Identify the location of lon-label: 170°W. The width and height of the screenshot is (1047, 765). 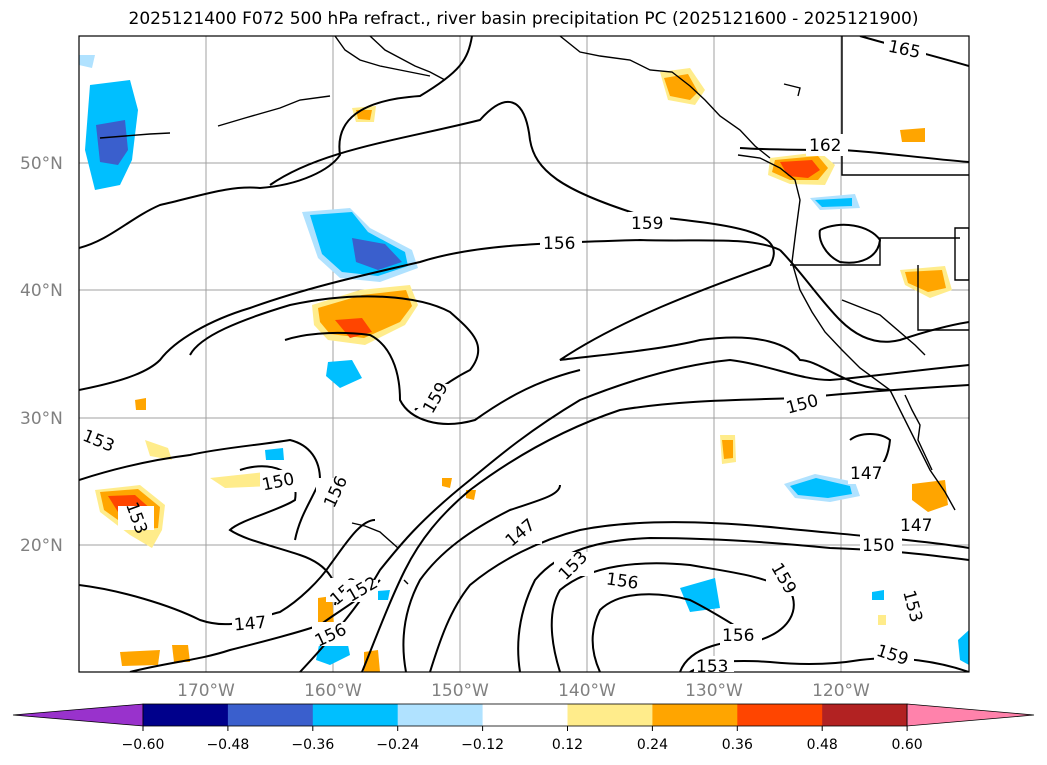
(206, 691).